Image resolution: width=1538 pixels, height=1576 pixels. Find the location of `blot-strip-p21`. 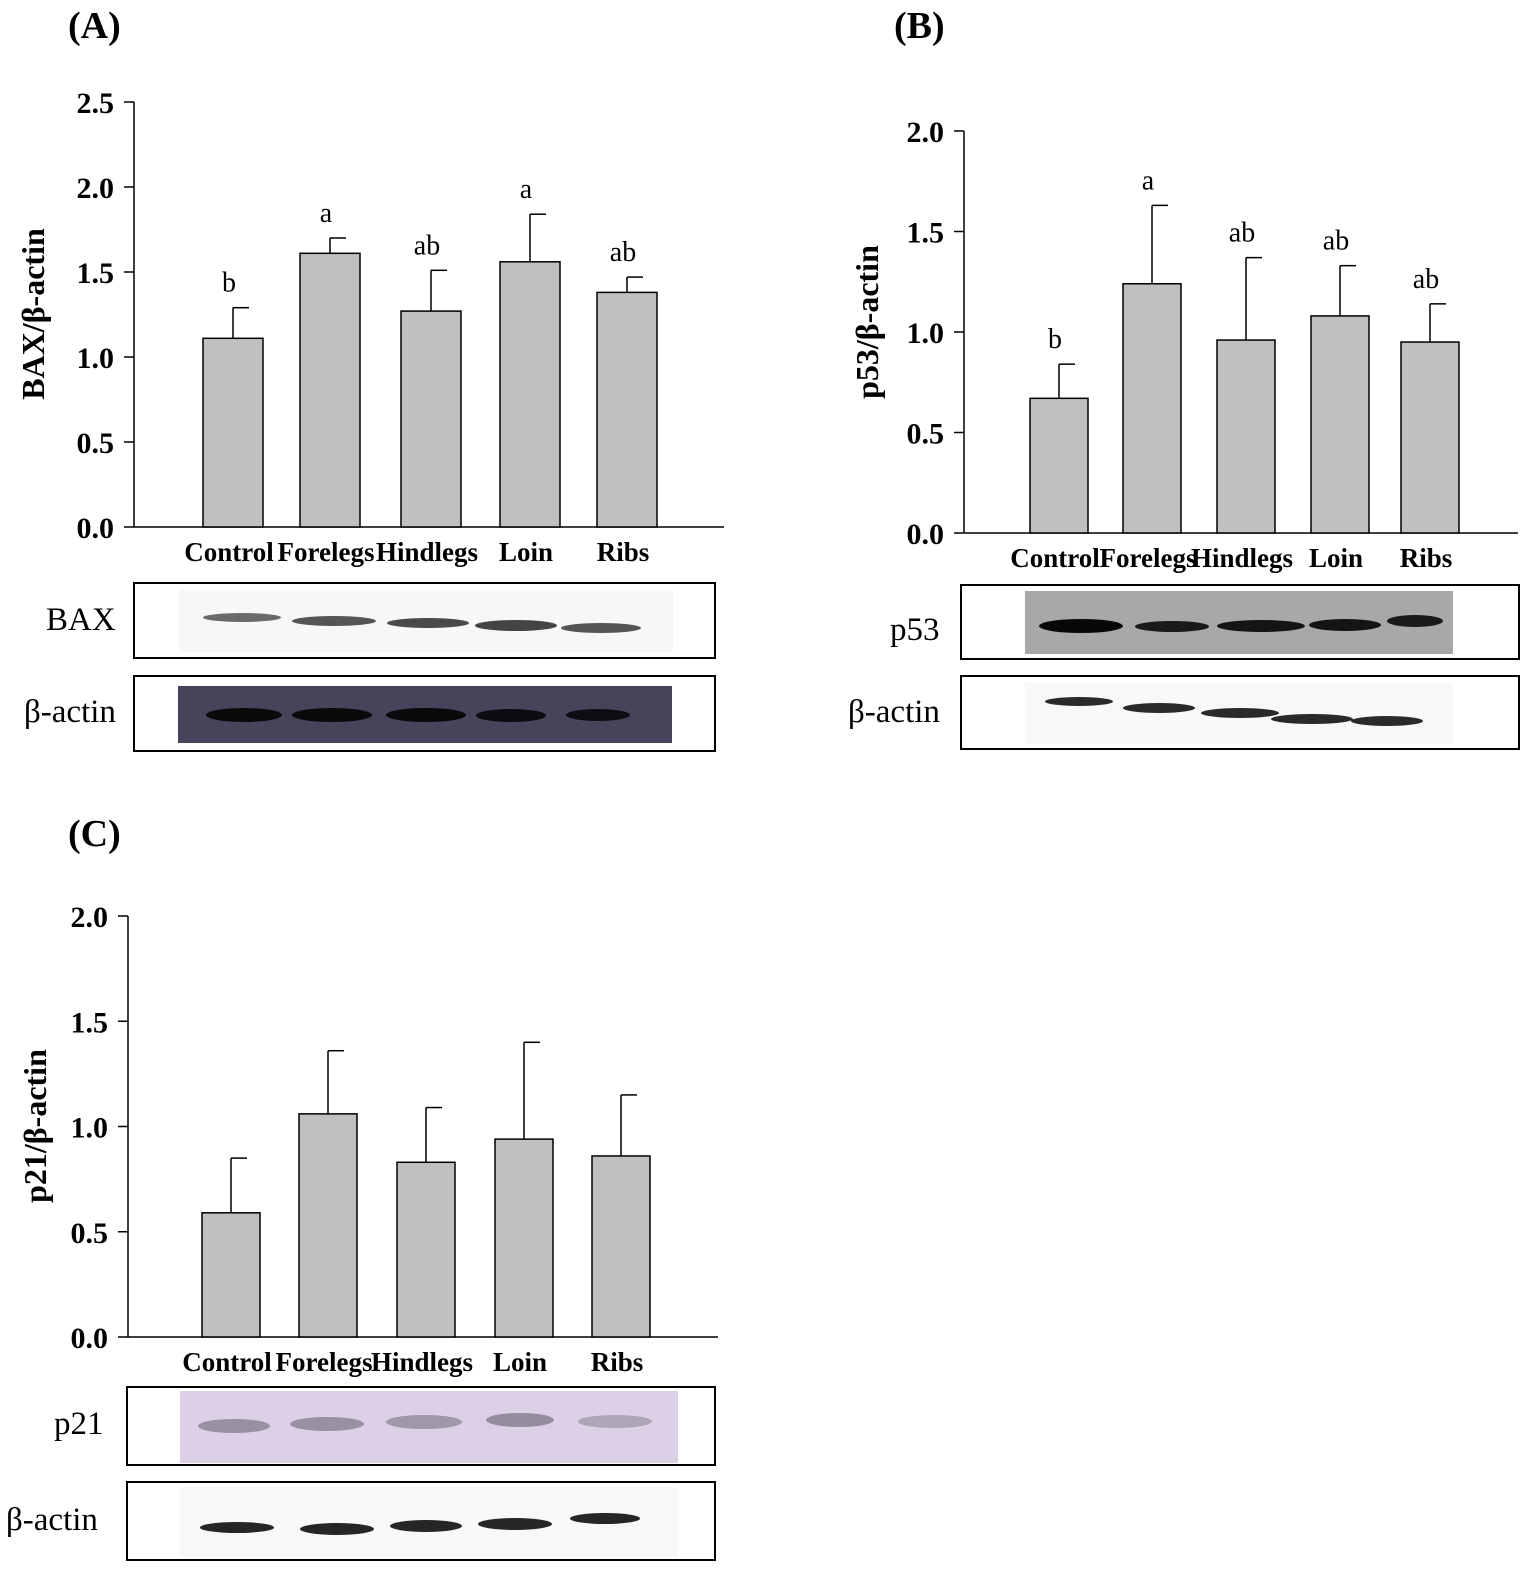

blot-strip-p21 is located at coordinates (429, 1427).